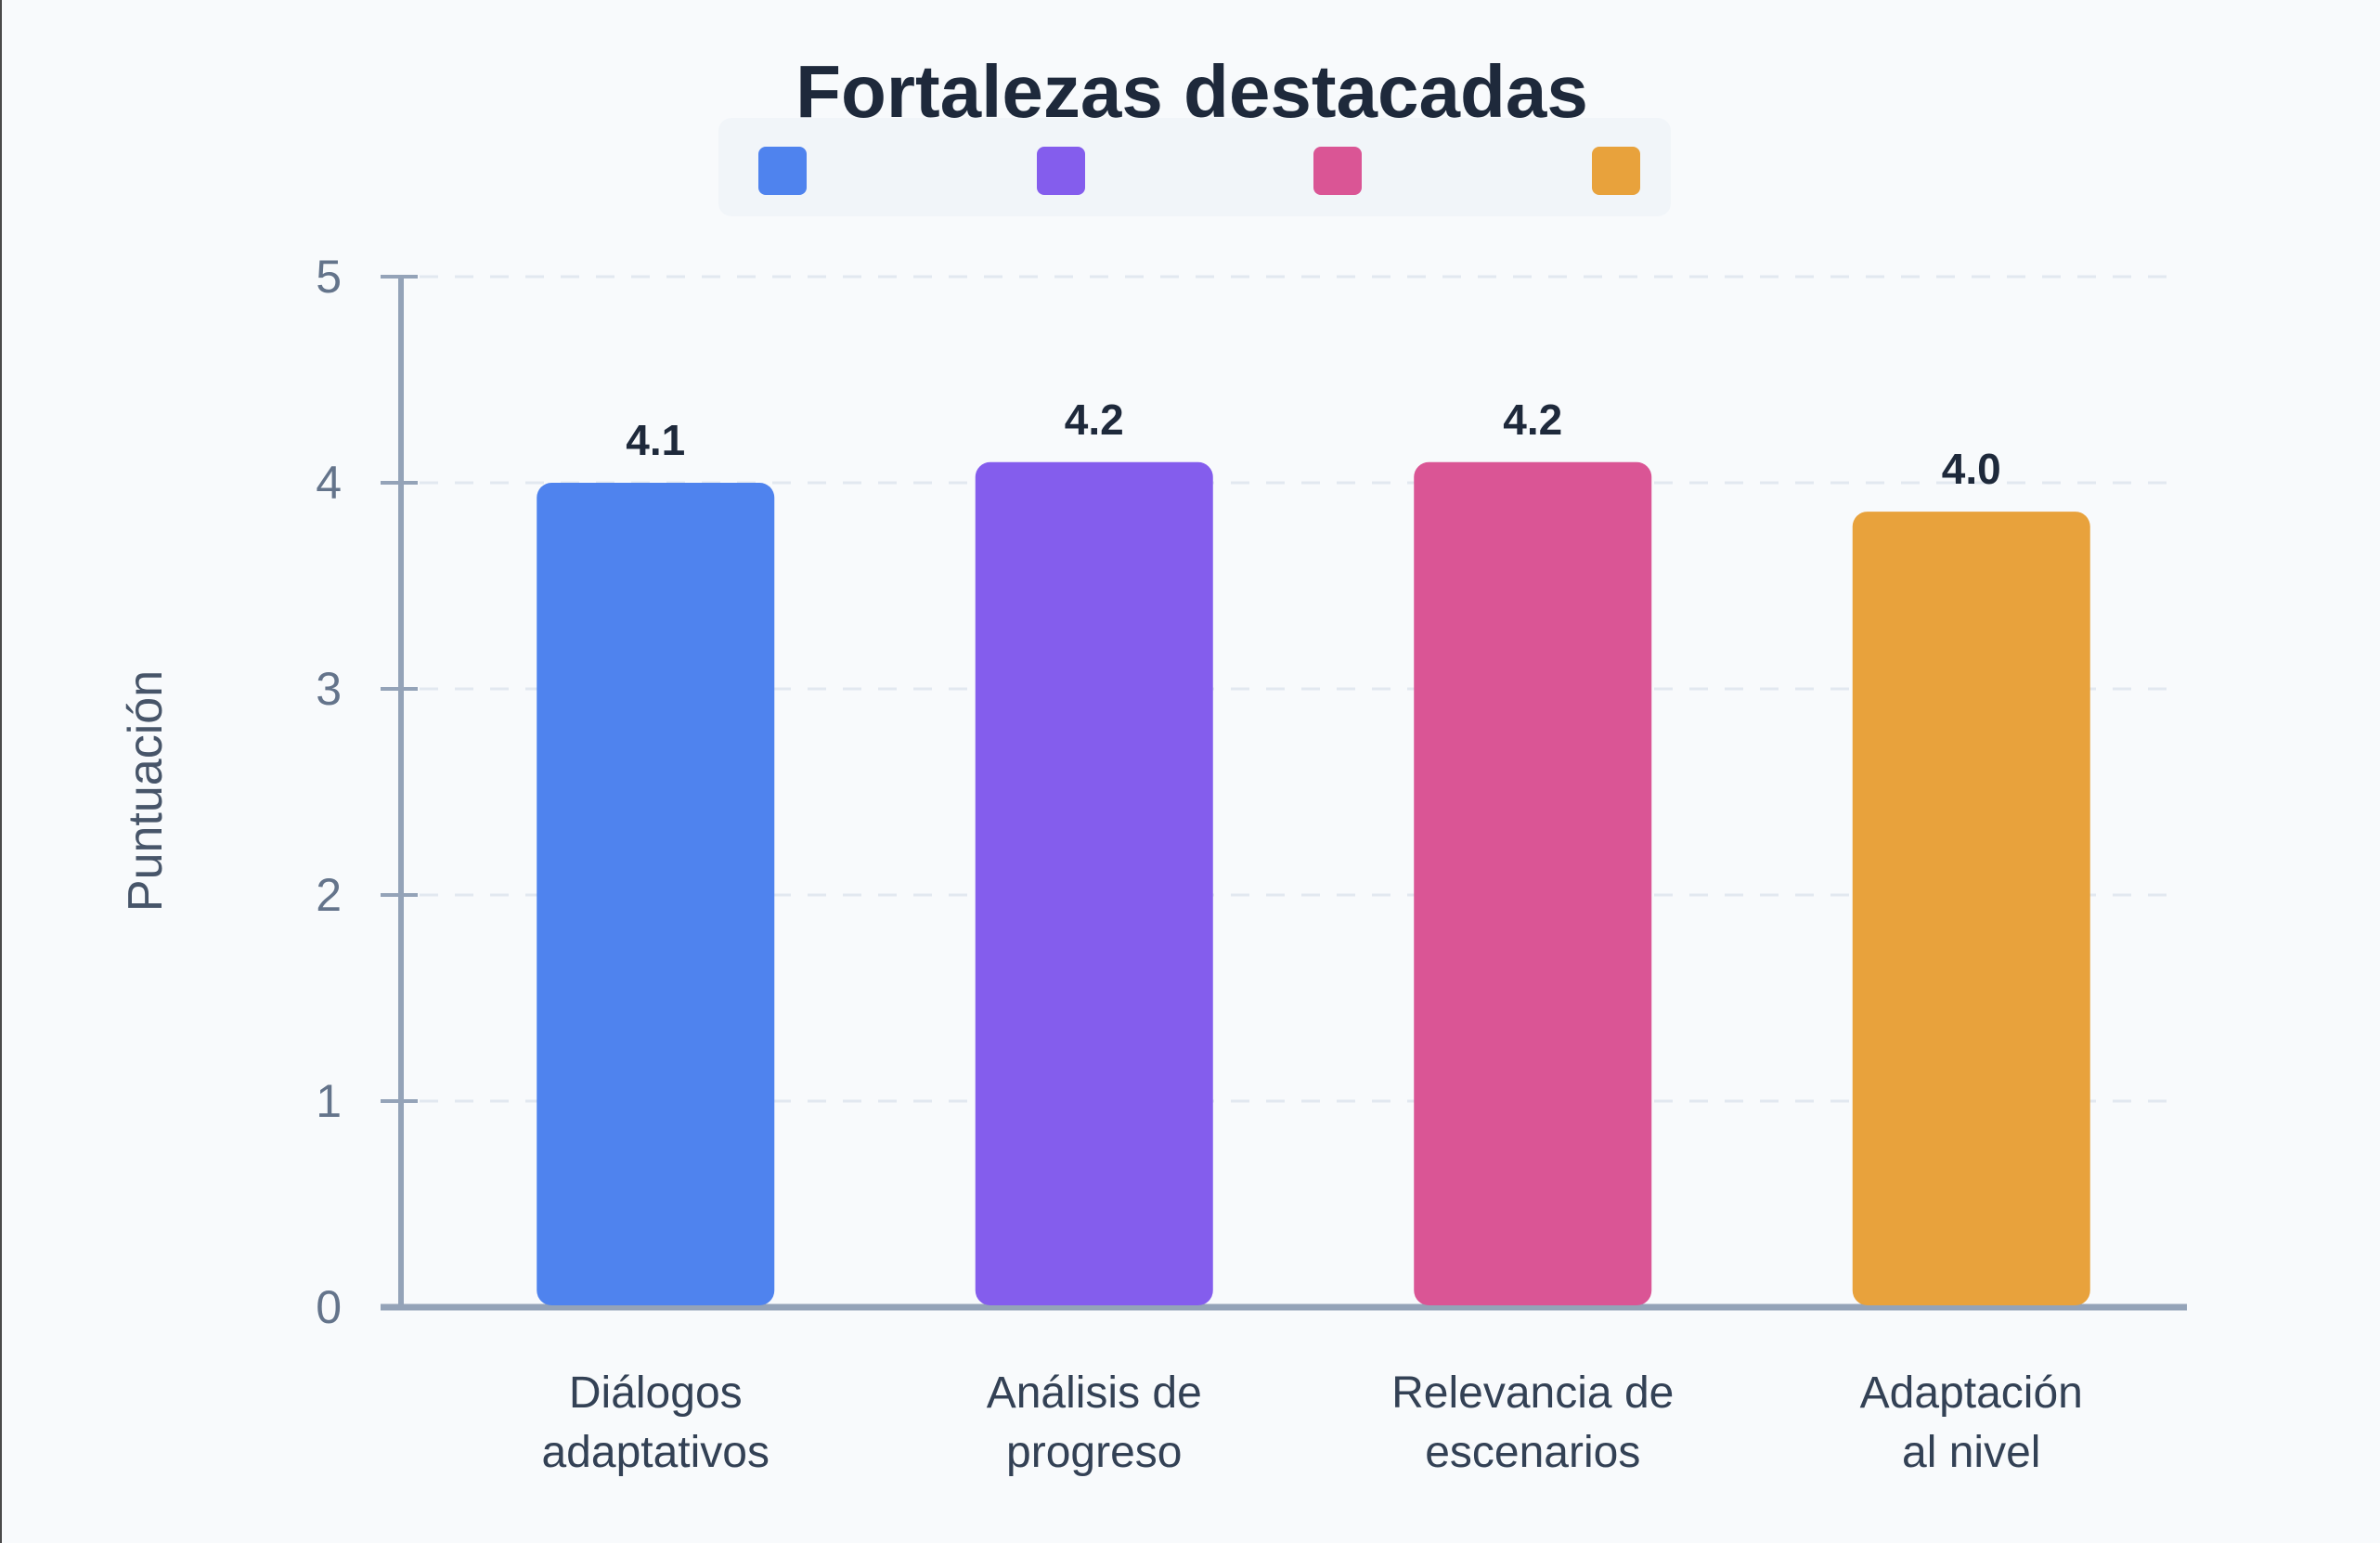 The image size is (2380, 1543). I want to click on legend-box, so click(1194, 167).